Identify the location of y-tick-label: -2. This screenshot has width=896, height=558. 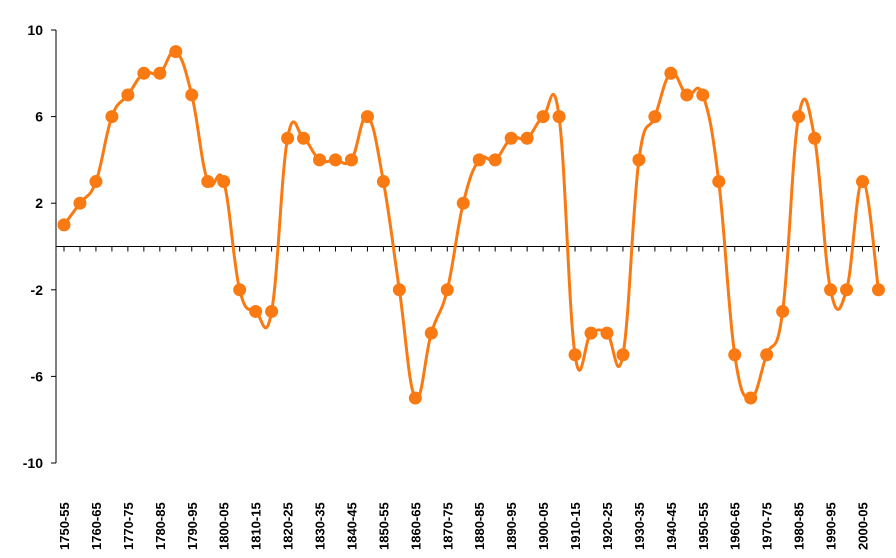
(37, 290).